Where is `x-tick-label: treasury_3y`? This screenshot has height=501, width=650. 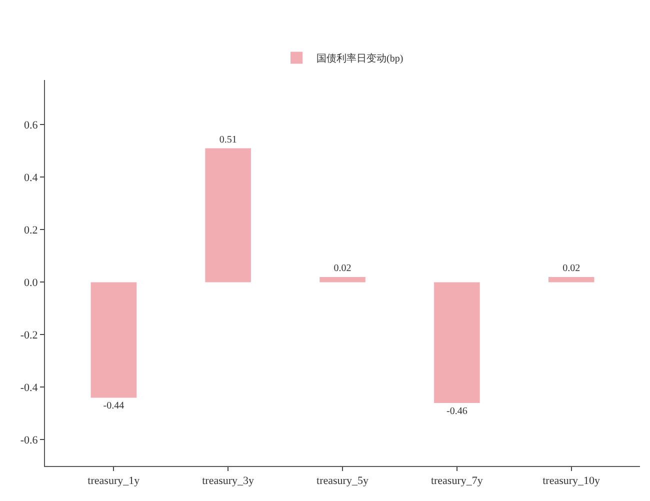
x-tick-label: treasury_3y is located at coordinates (228, 481).